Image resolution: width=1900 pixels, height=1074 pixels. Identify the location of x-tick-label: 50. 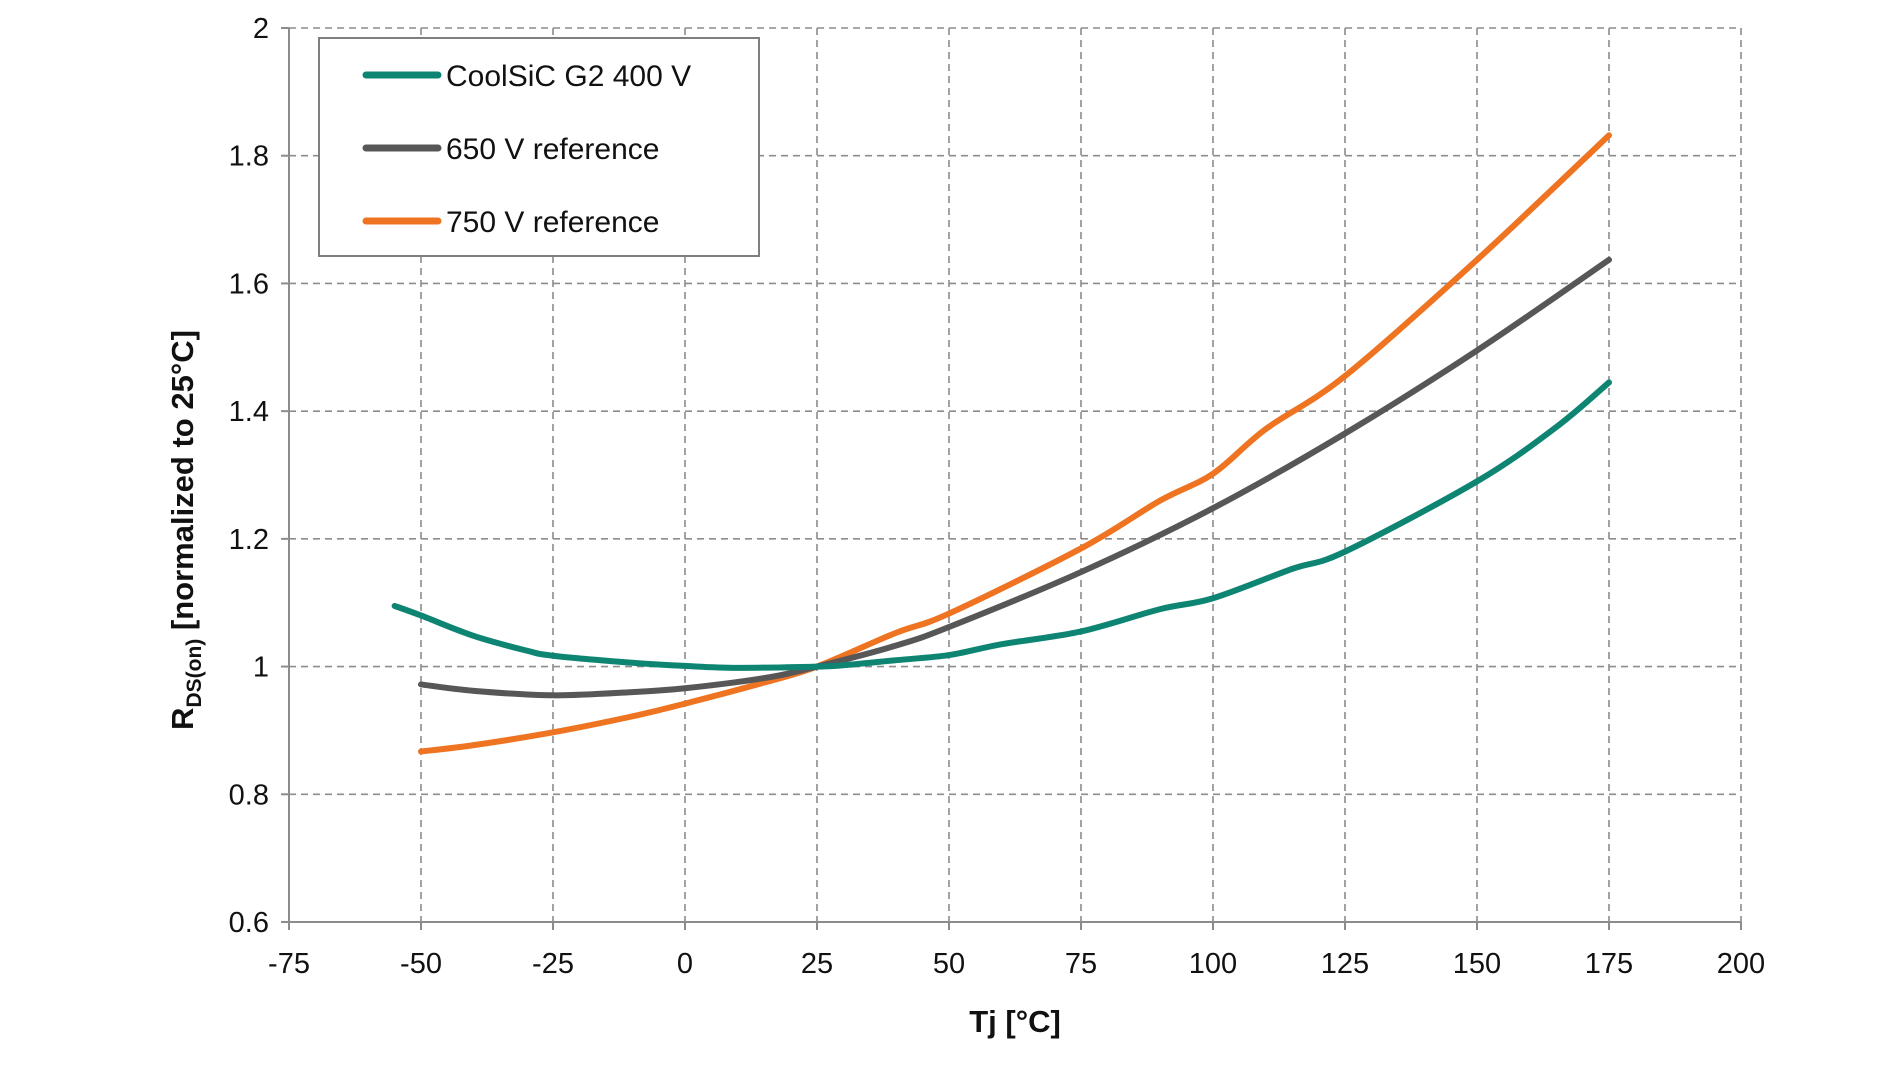
(949, 964).